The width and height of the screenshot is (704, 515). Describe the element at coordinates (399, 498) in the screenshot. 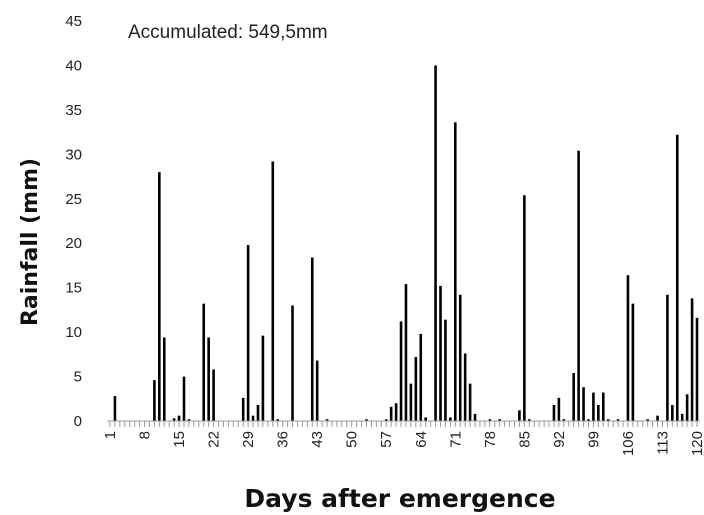

I see `x-axis-title: Days after emergence` at that location.